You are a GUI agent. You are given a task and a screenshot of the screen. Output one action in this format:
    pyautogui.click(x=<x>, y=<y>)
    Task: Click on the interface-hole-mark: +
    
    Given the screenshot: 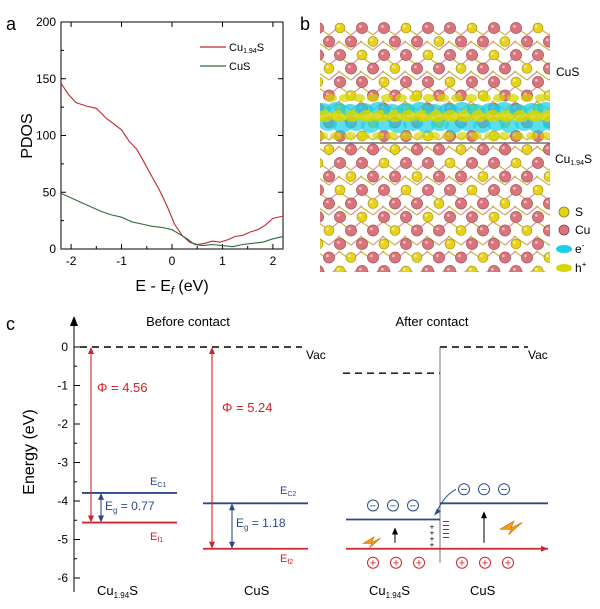 What is the action you would take?
    pyautogui.click(x=432, y=544)
    